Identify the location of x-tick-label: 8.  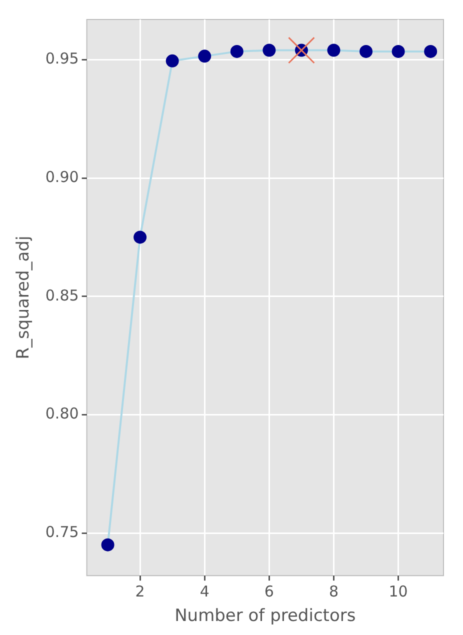
(333, 591).